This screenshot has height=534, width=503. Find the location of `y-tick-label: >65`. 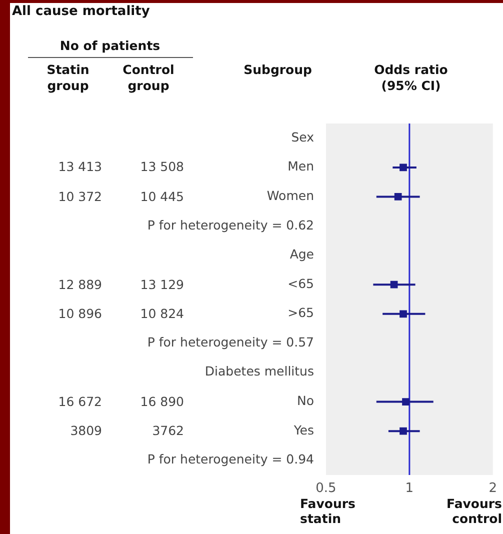

y-tick-label: >65 is located at coordinates (301, 312).